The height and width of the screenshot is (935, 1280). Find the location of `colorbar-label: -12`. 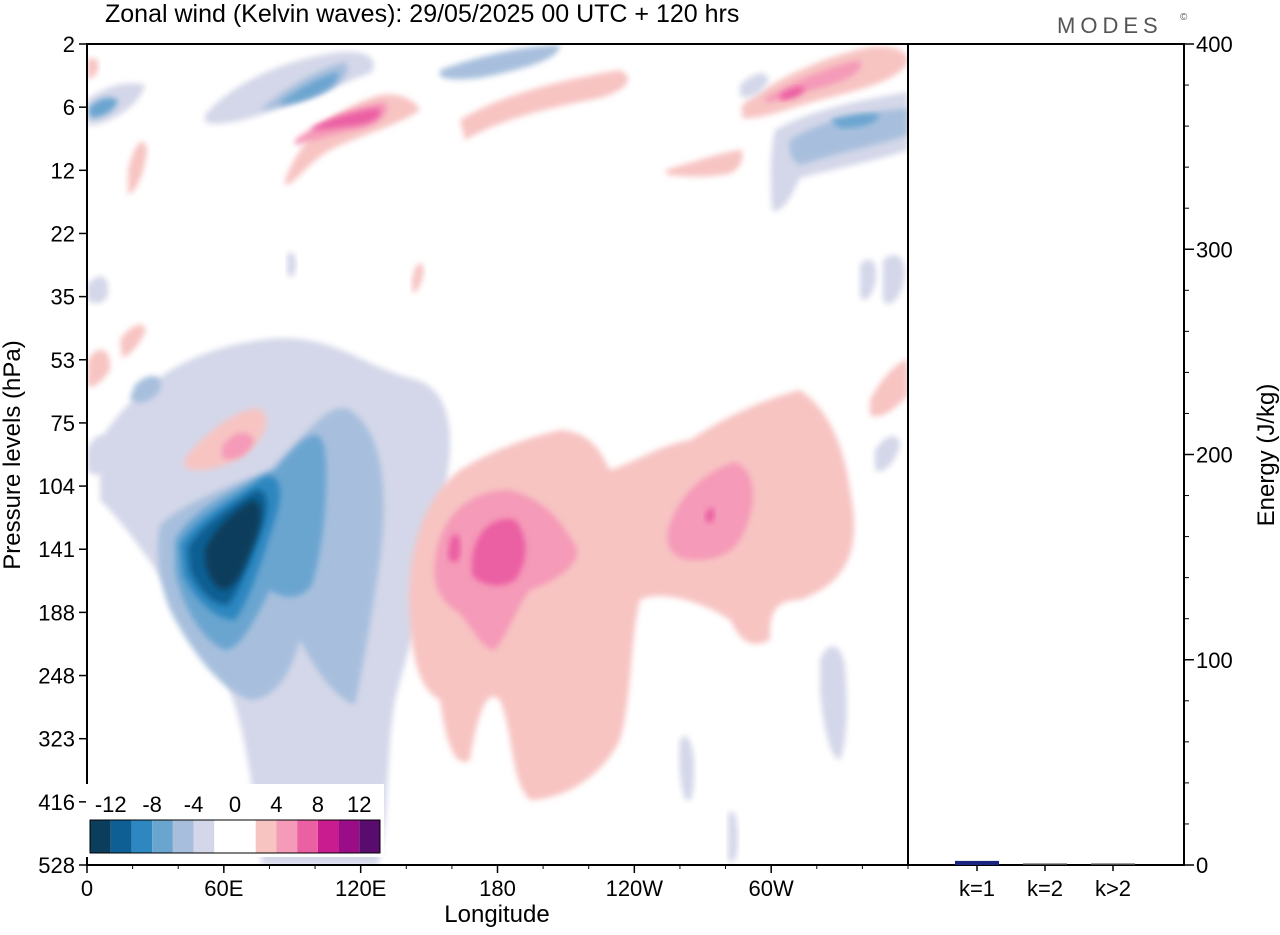

colorbar-label: -12 is located at coordinates (111, 804).